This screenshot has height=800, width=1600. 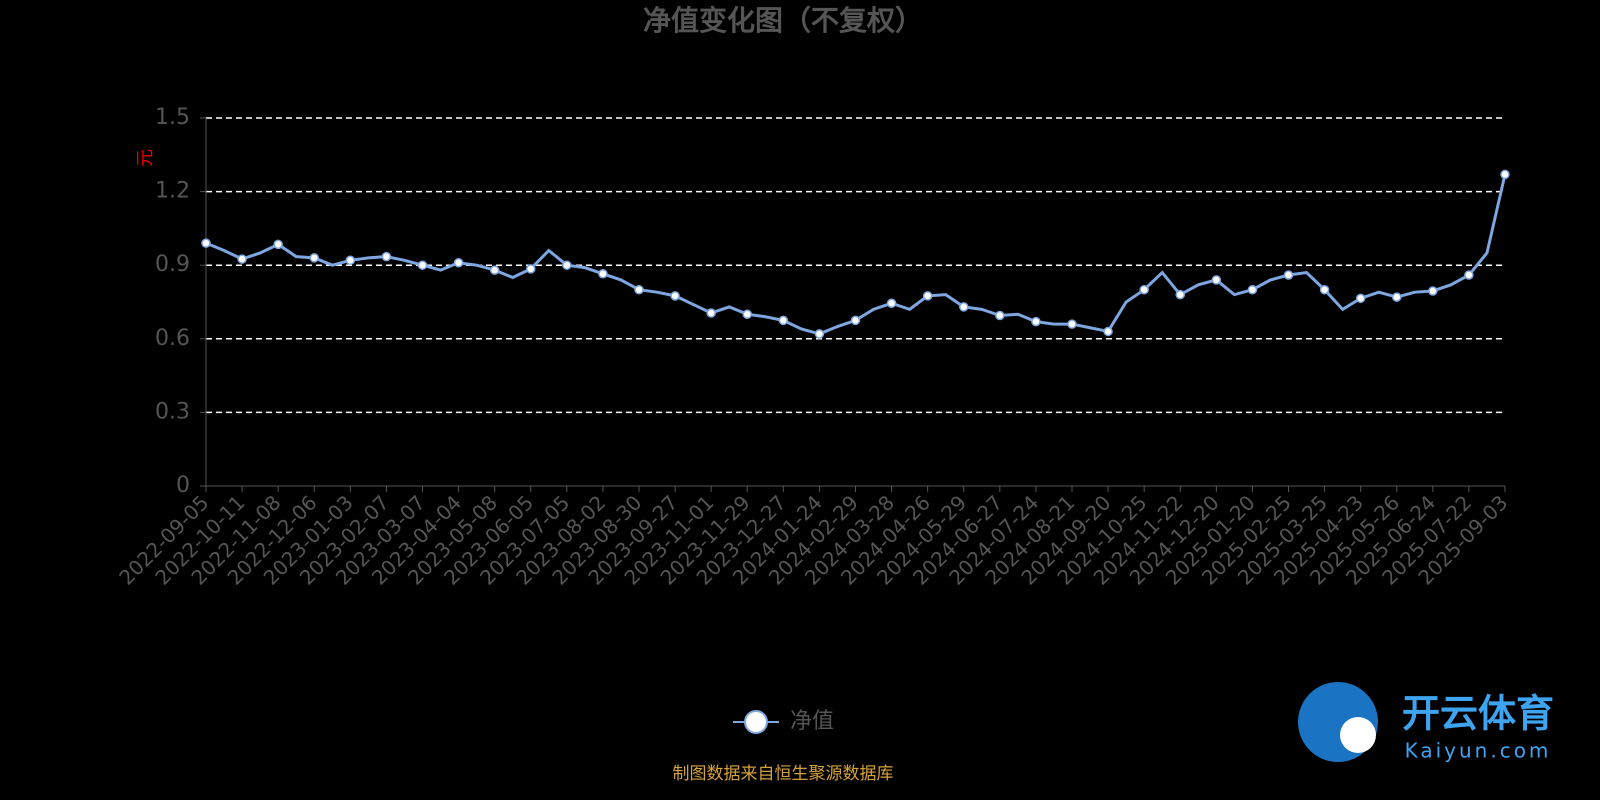 I want to click on legend-marker, so click(x=756, y=722).